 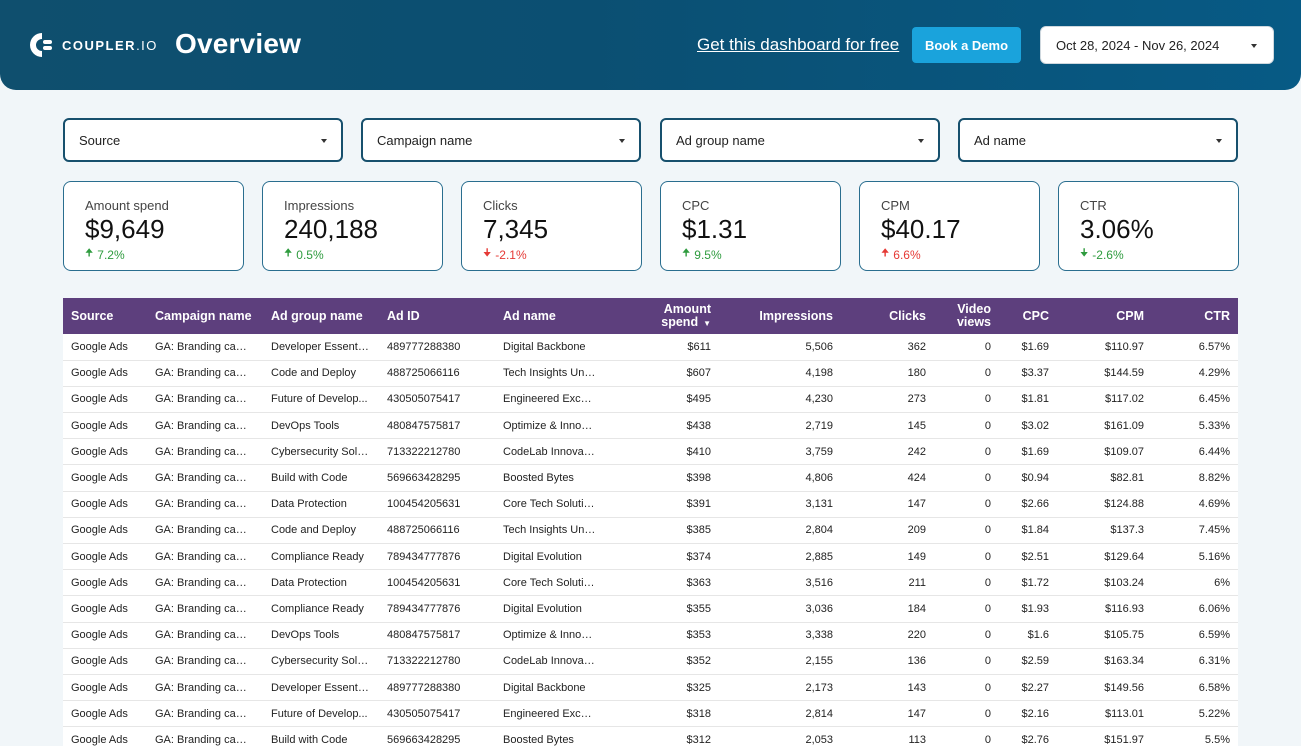 I want to click on column-header-ad-name: Ad name, so click(x=529, y=315).